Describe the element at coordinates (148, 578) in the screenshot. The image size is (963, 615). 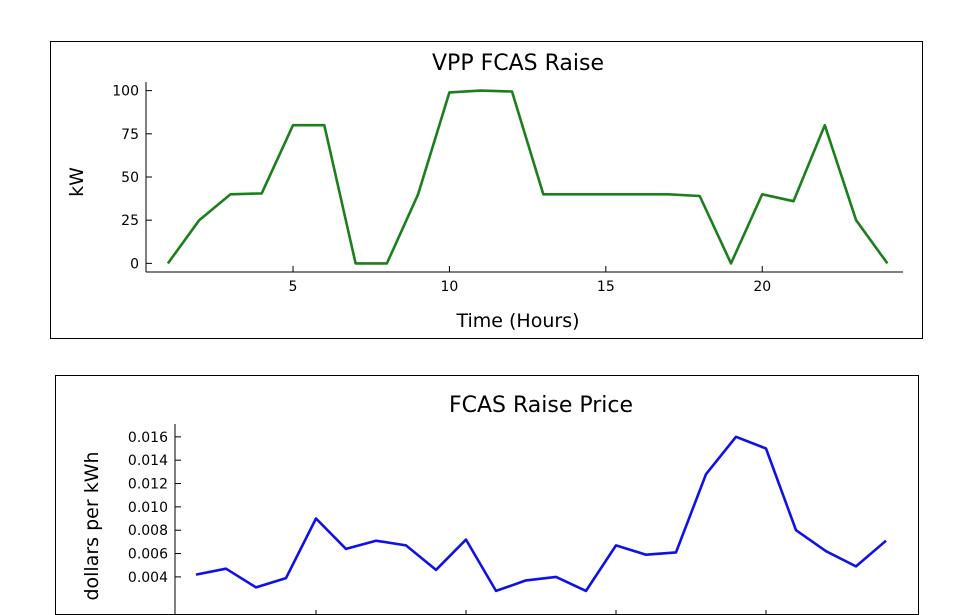
I see `y-tick-label: 0.004` at that location.